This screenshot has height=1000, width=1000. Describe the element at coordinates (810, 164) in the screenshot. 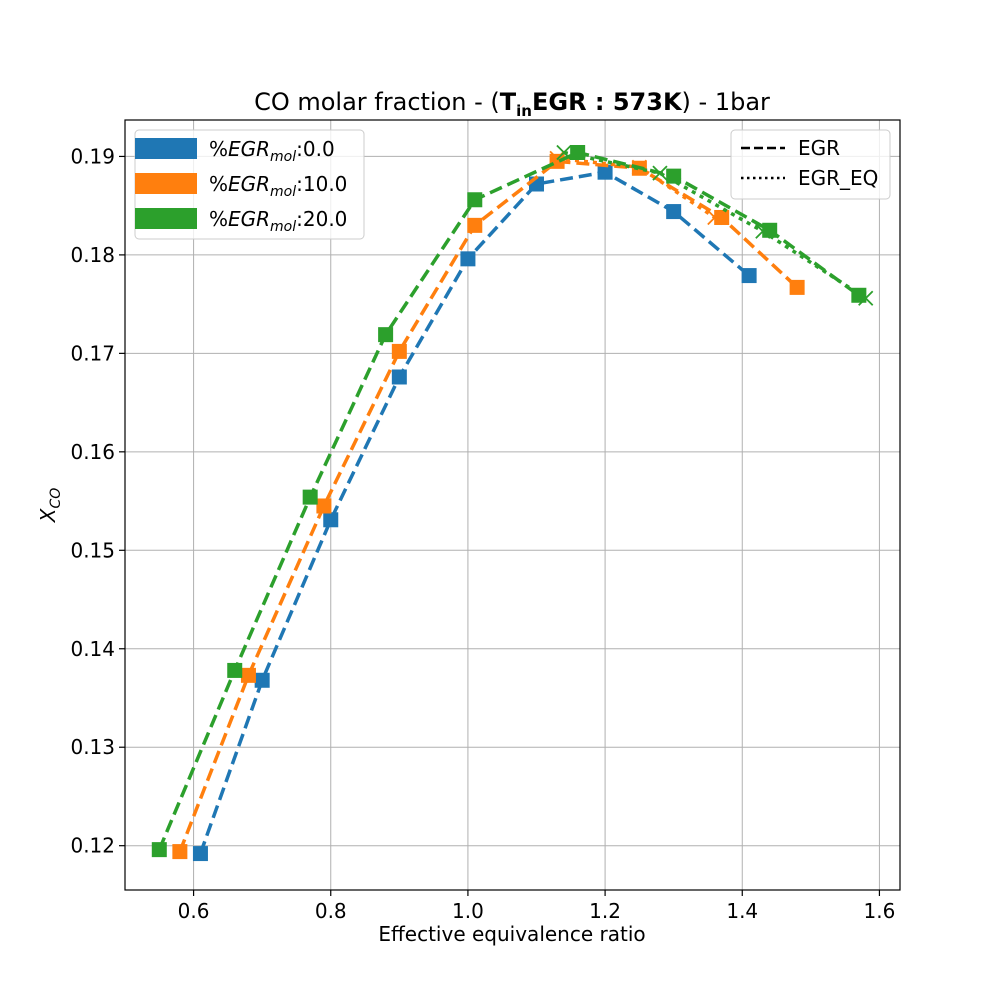

I see `legend-styles: EGR EGR_EQ` at that location.